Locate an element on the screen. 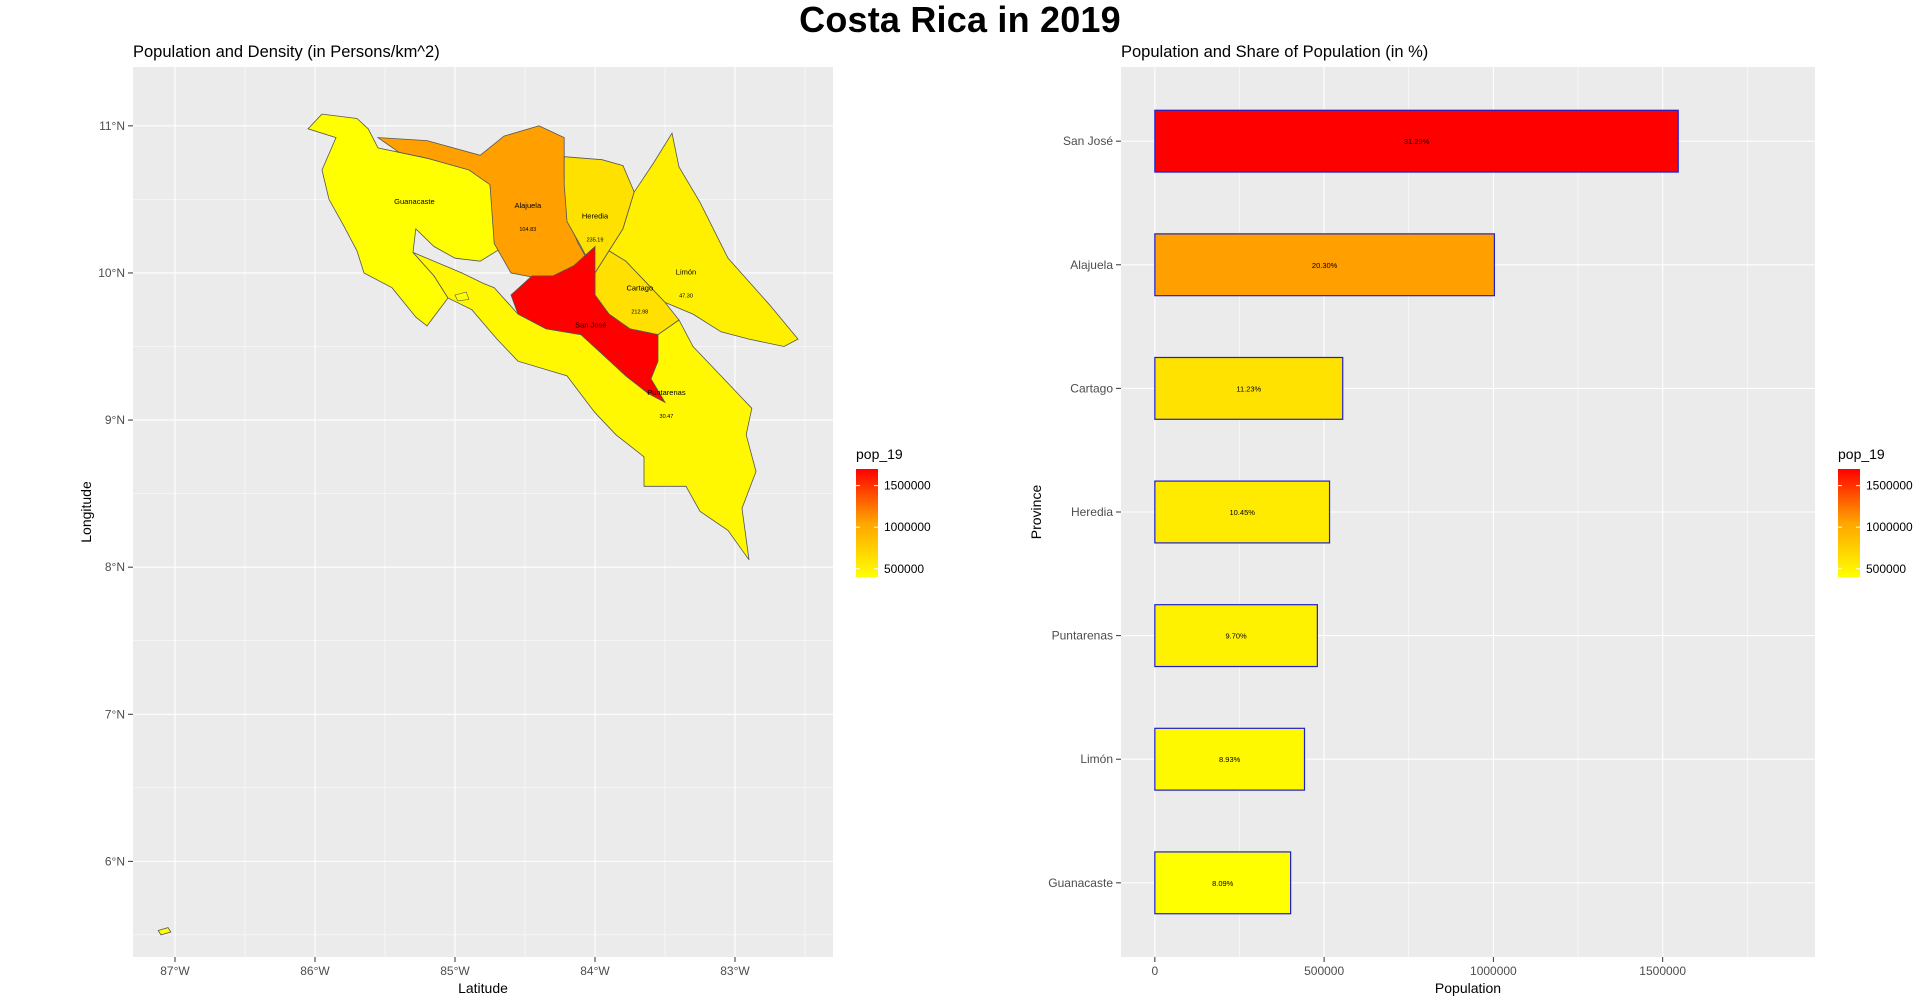 The height and width of the screenshot is (1001, 1920). region-label-guanacaste: Guanacaste is located at coordinates (414, 201).